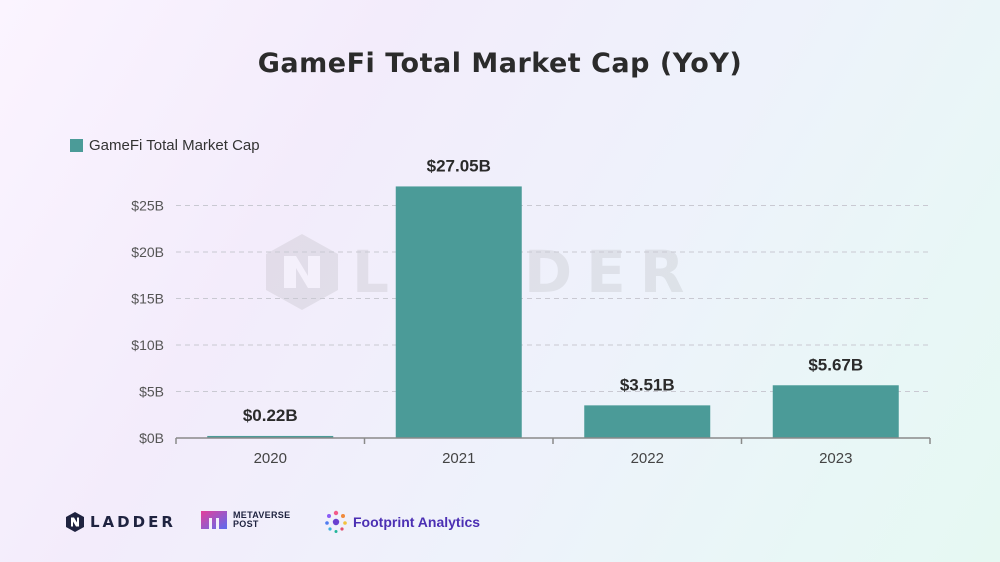 The width and height of the screenshot is (1000, 562). I want to click on chart-title: GameFi Total Market Cap (YoY), so click(500, 63).